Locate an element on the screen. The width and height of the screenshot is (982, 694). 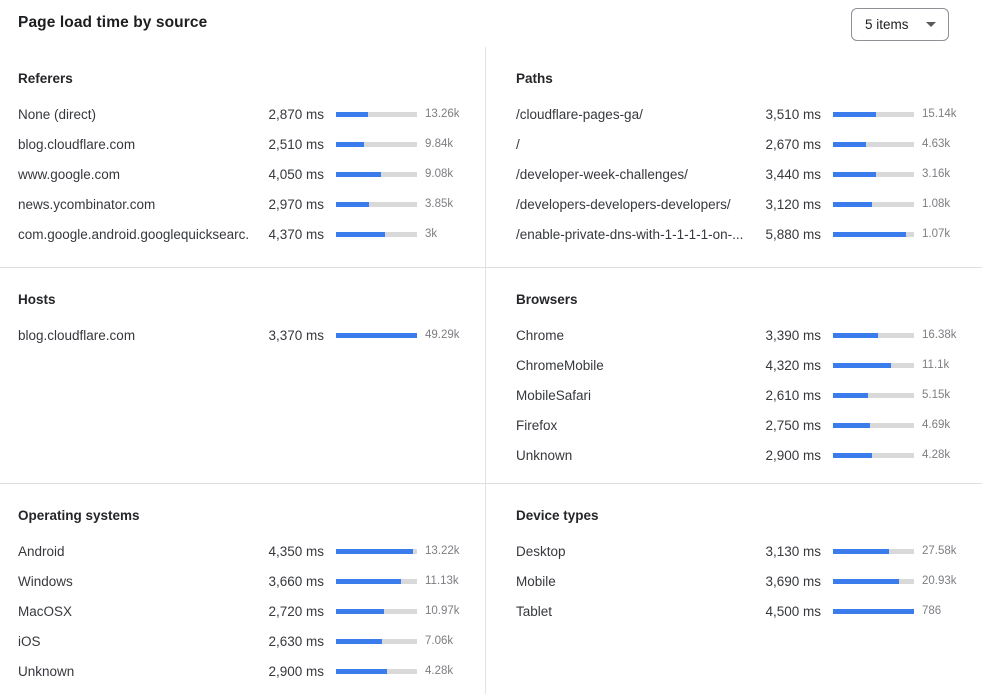
row-count: 15.14k is located at coordinates (939, 114).